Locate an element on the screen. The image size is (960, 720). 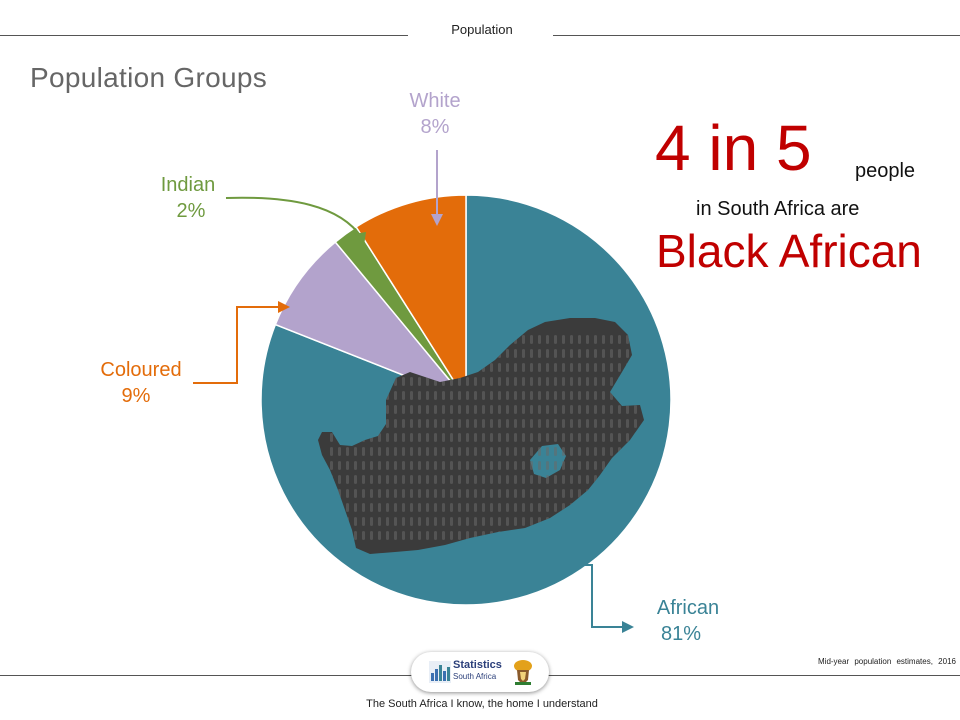
label-indian: Indian 2% is located at coordinates (188, 198).